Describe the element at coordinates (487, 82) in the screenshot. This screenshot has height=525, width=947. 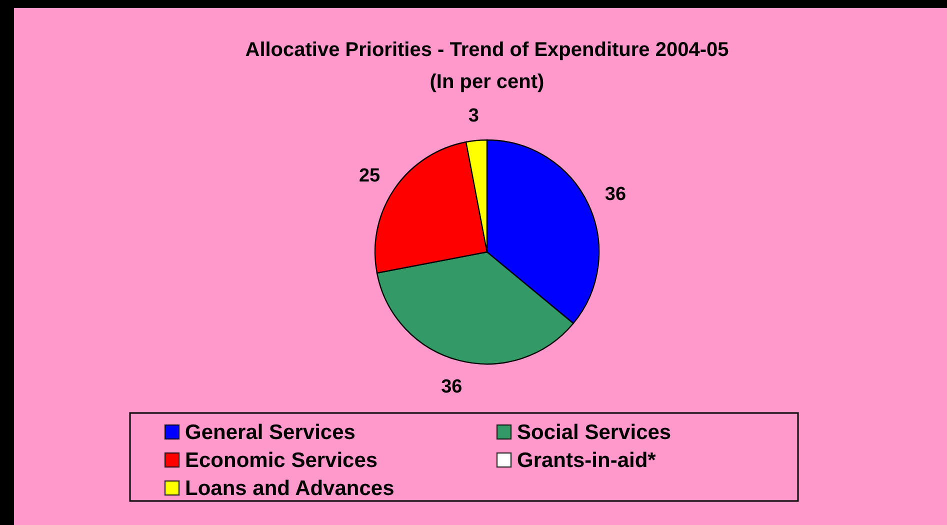
I see `chart-subtitle: (In per cent)` at that location.